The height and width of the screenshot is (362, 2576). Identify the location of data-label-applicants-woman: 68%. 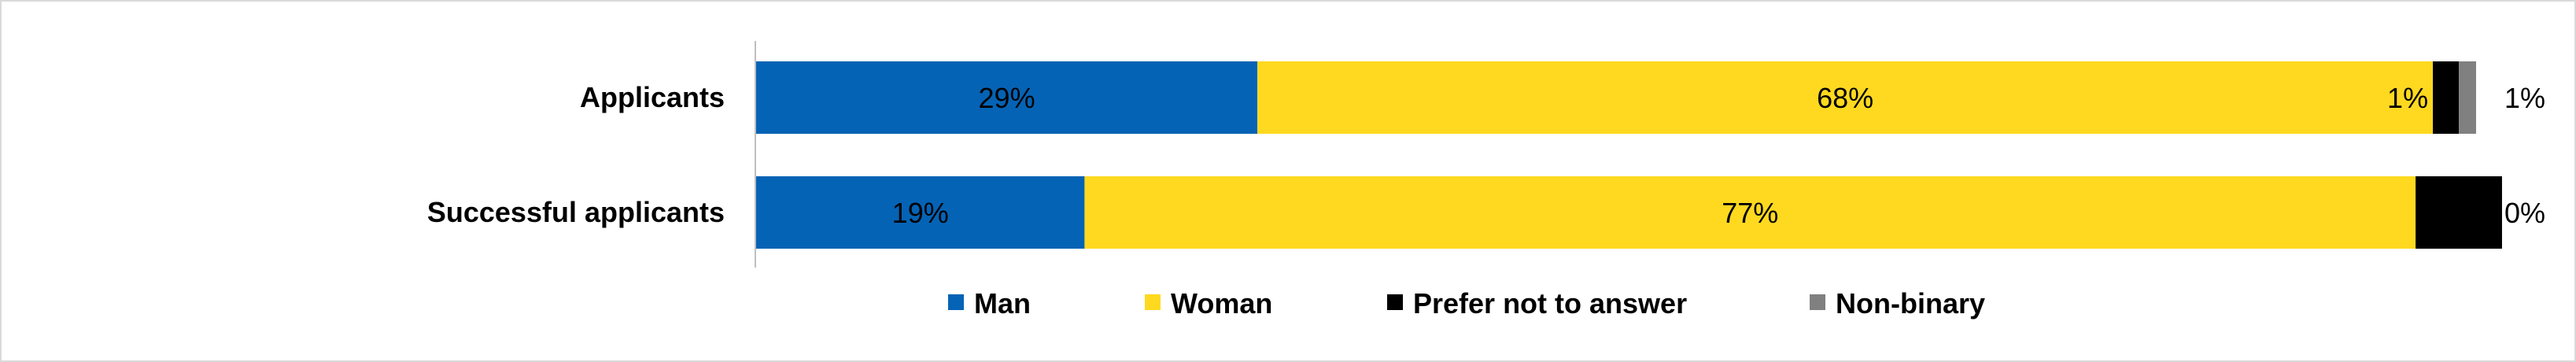
(1845, 98).